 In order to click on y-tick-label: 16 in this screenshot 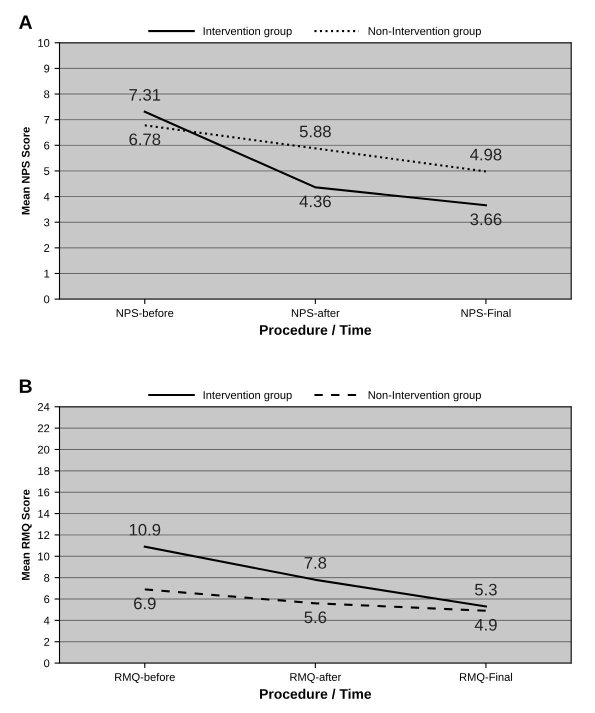, I will do `click(44, 492)`.